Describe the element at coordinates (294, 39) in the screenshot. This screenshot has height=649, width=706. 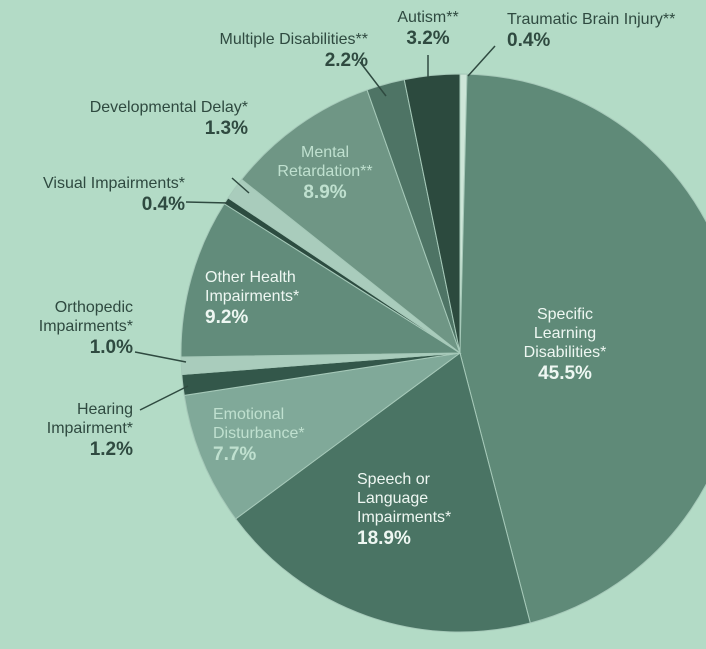
I see `category-label: Multiple Disabilities**` at that location.